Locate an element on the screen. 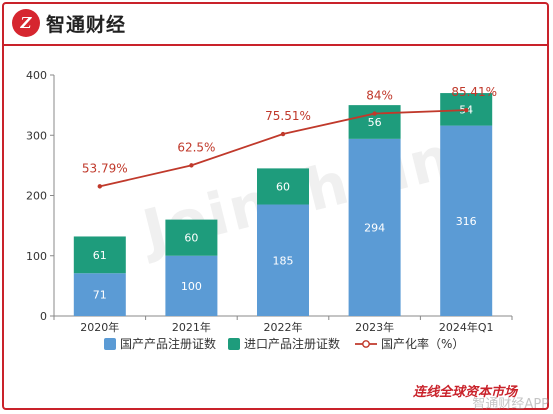 This screenshot has width=553, height=414. data-label-imported: 61 is located at coordinates (100, 255).